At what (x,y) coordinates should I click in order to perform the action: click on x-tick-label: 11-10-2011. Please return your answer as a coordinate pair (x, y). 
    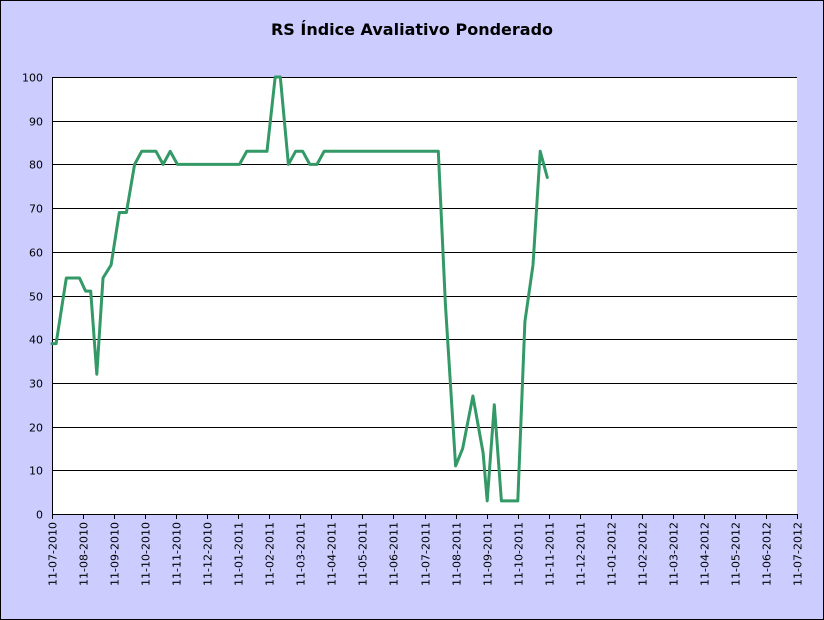
    Looking at the image, I should click on (519, 554).